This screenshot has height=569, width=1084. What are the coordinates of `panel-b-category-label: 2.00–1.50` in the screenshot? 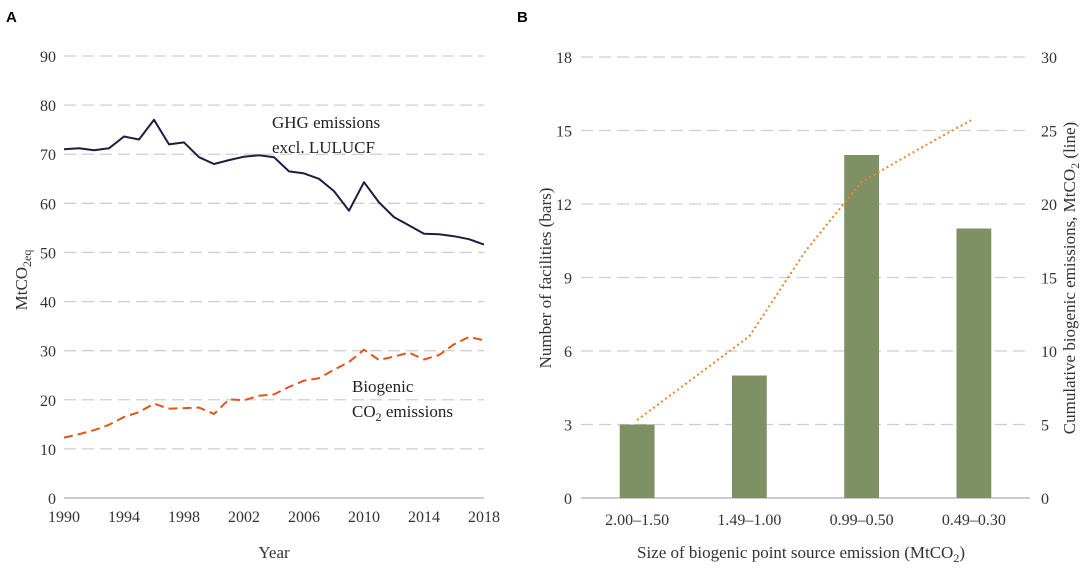 It's located at (637, 520).